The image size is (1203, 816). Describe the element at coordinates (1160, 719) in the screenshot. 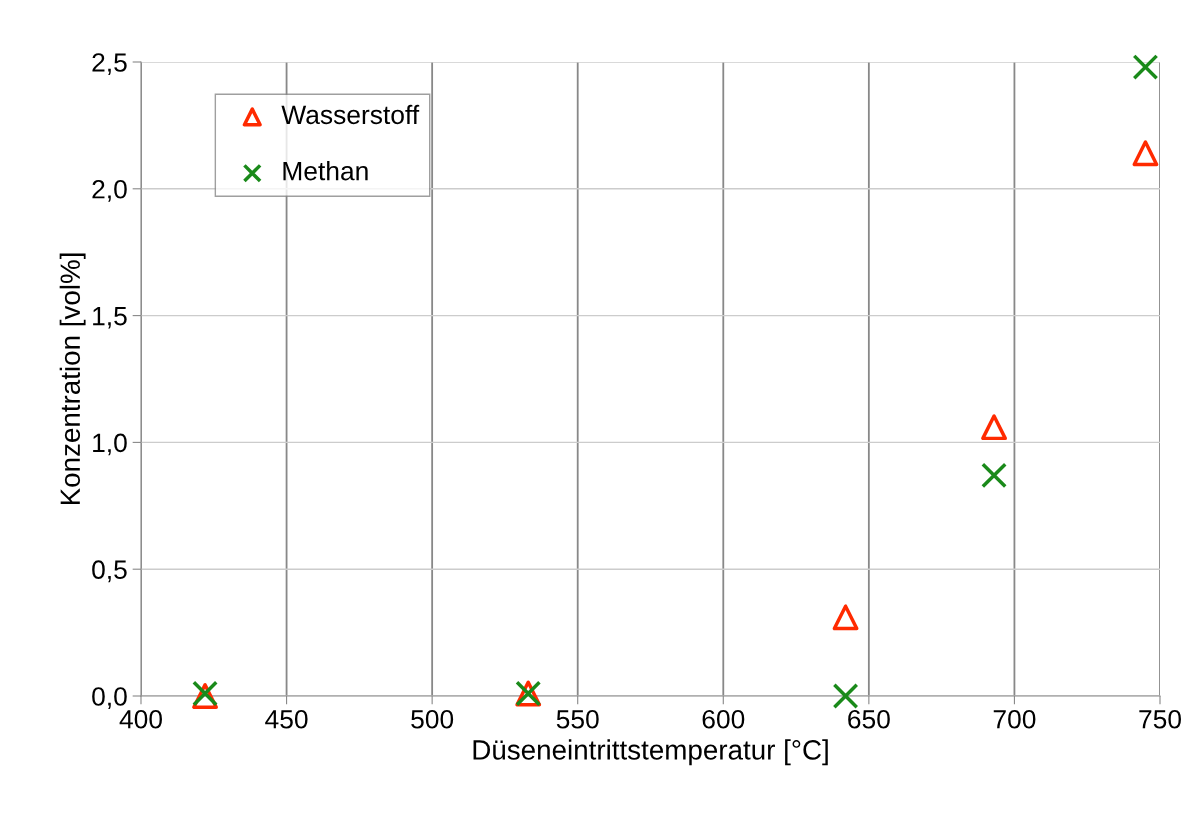

I see `x-tick-label: 750` at that location.